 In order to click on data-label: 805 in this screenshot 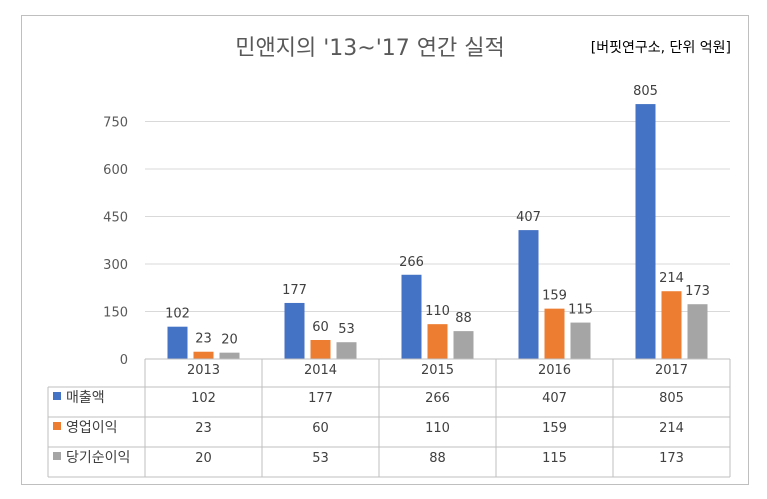, I will do `click(645, 91)`.